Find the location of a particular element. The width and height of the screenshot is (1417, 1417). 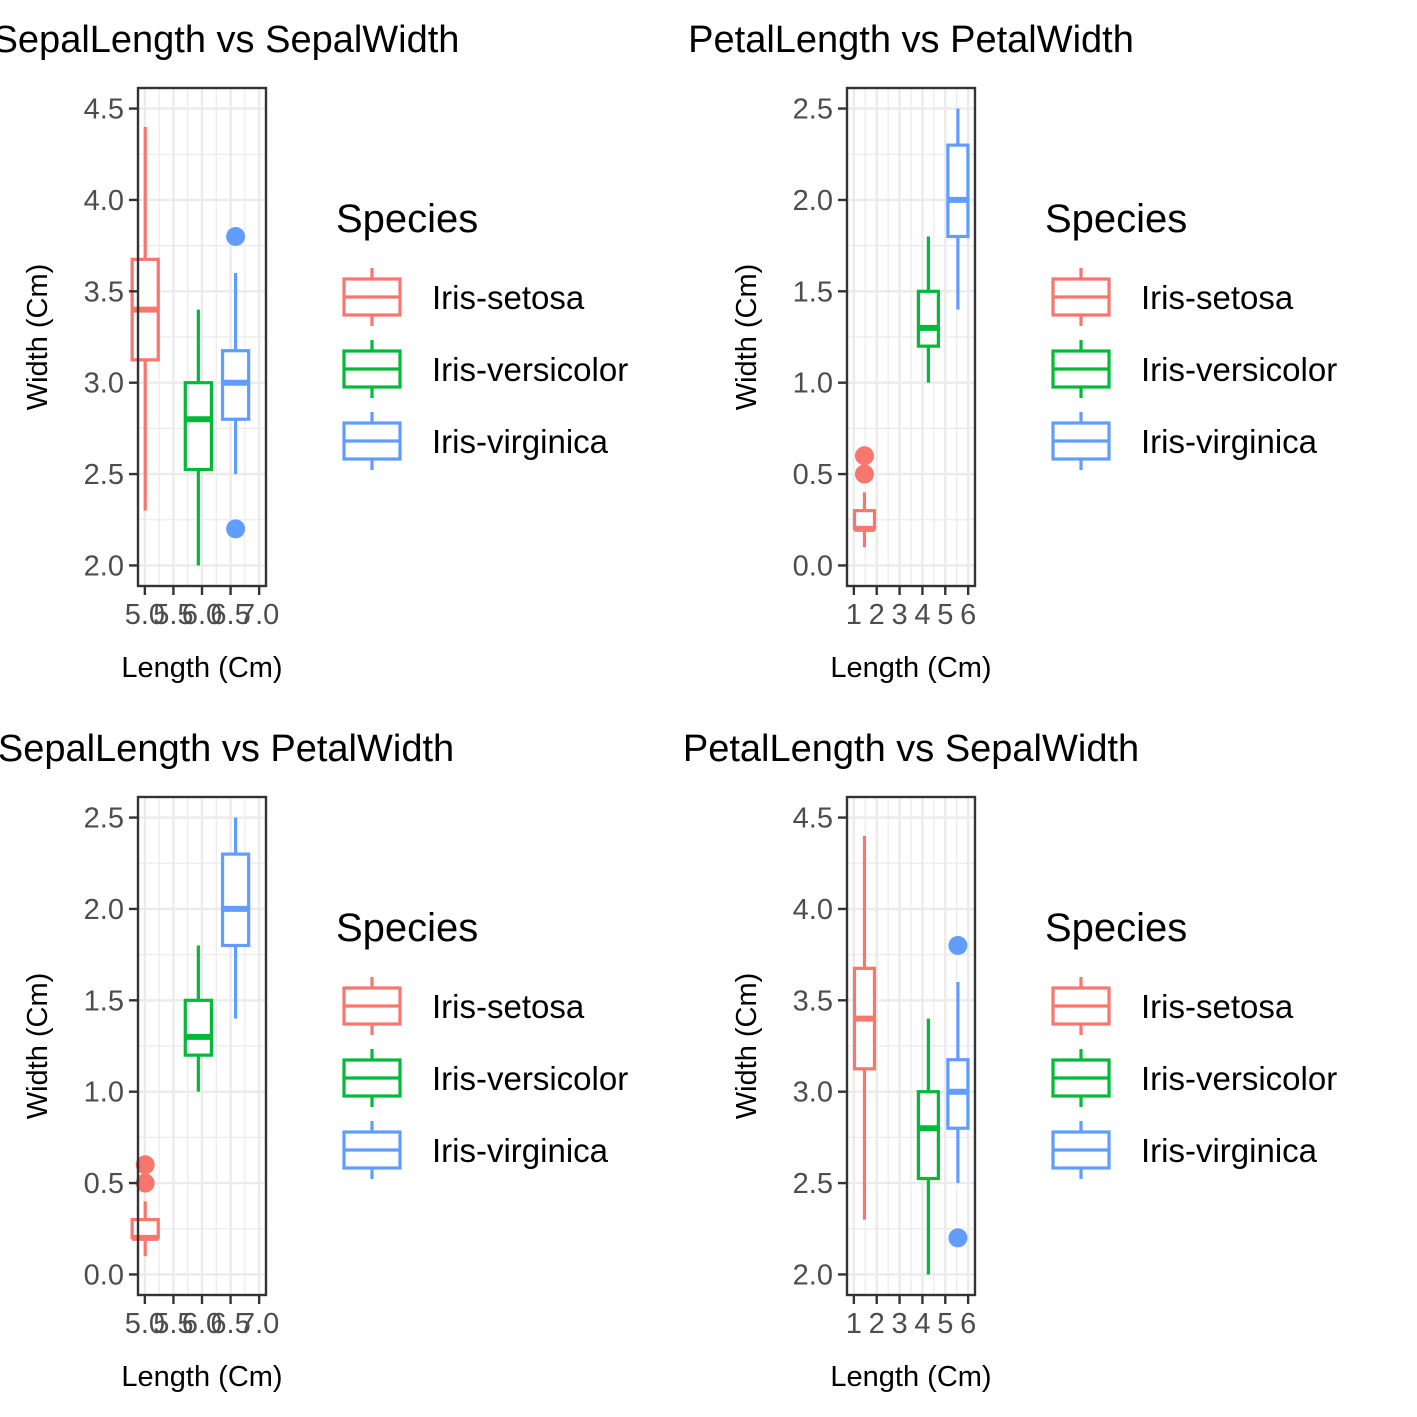

x-tick-label: 7.0 is located at coordinates (259, 615).